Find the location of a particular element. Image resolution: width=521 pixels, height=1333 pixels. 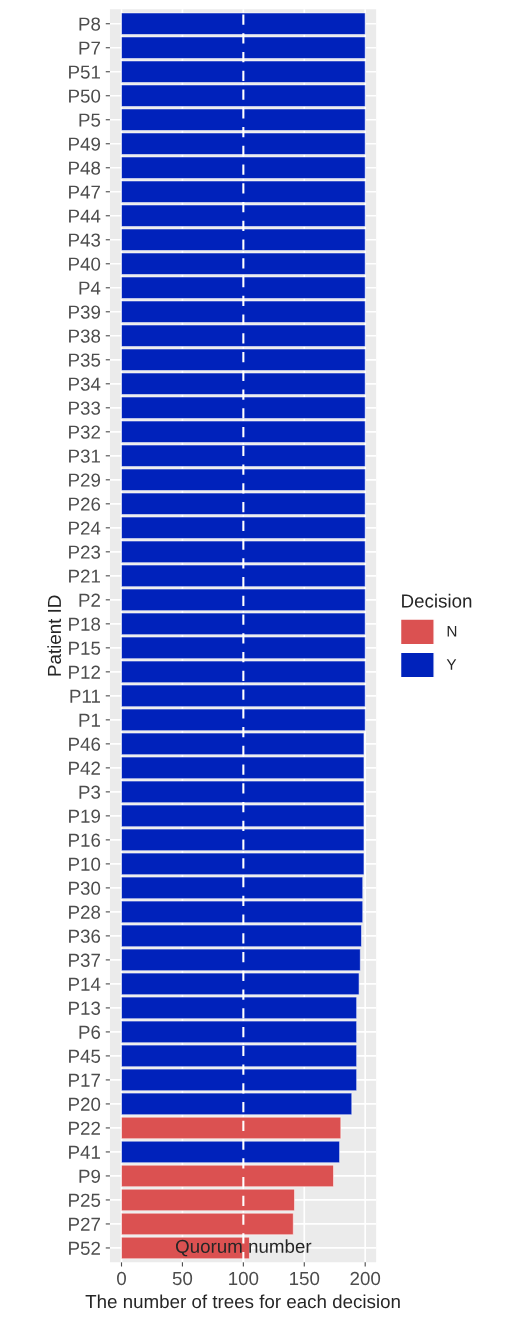

y-tick-label: P12 is located at coordinates (84, 672).